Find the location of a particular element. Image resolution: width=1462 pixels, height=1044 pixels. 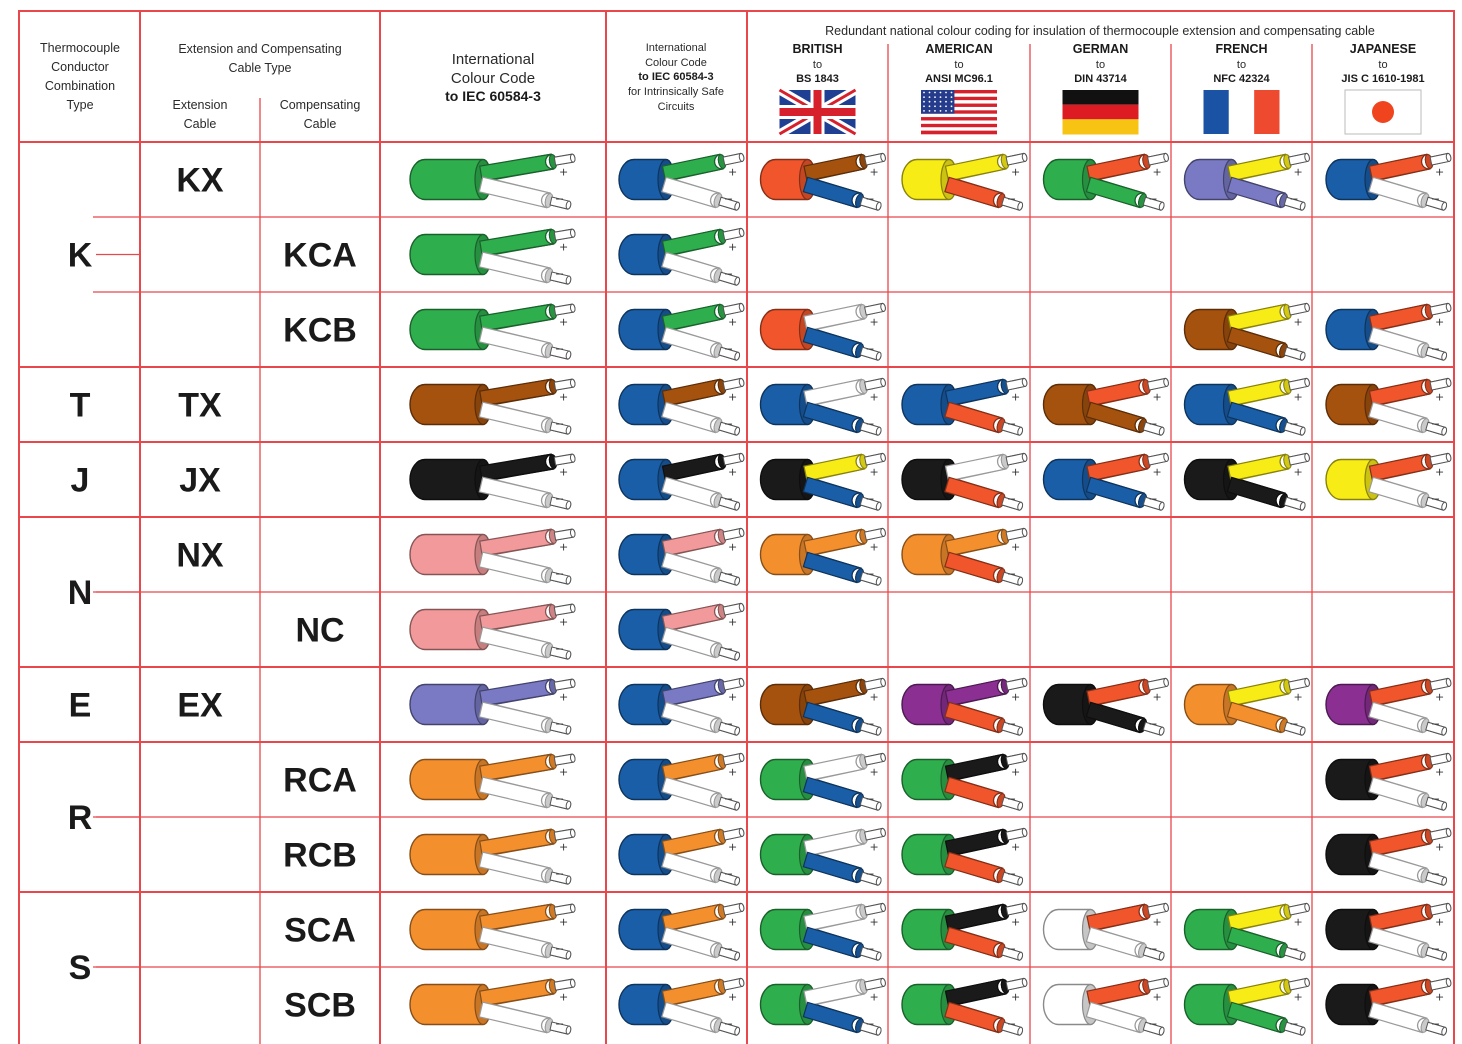

compensating-cable-code: RCB is located at coordinates (320, 856).